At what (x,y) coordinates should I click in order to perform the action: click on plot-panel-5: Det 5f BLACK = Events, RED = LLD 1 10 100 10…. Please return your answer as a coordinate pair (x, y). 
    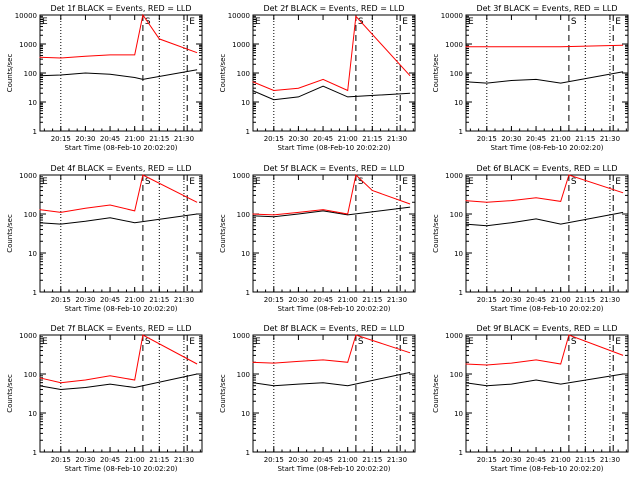
    Looking at the image, I should click on (317, 238).